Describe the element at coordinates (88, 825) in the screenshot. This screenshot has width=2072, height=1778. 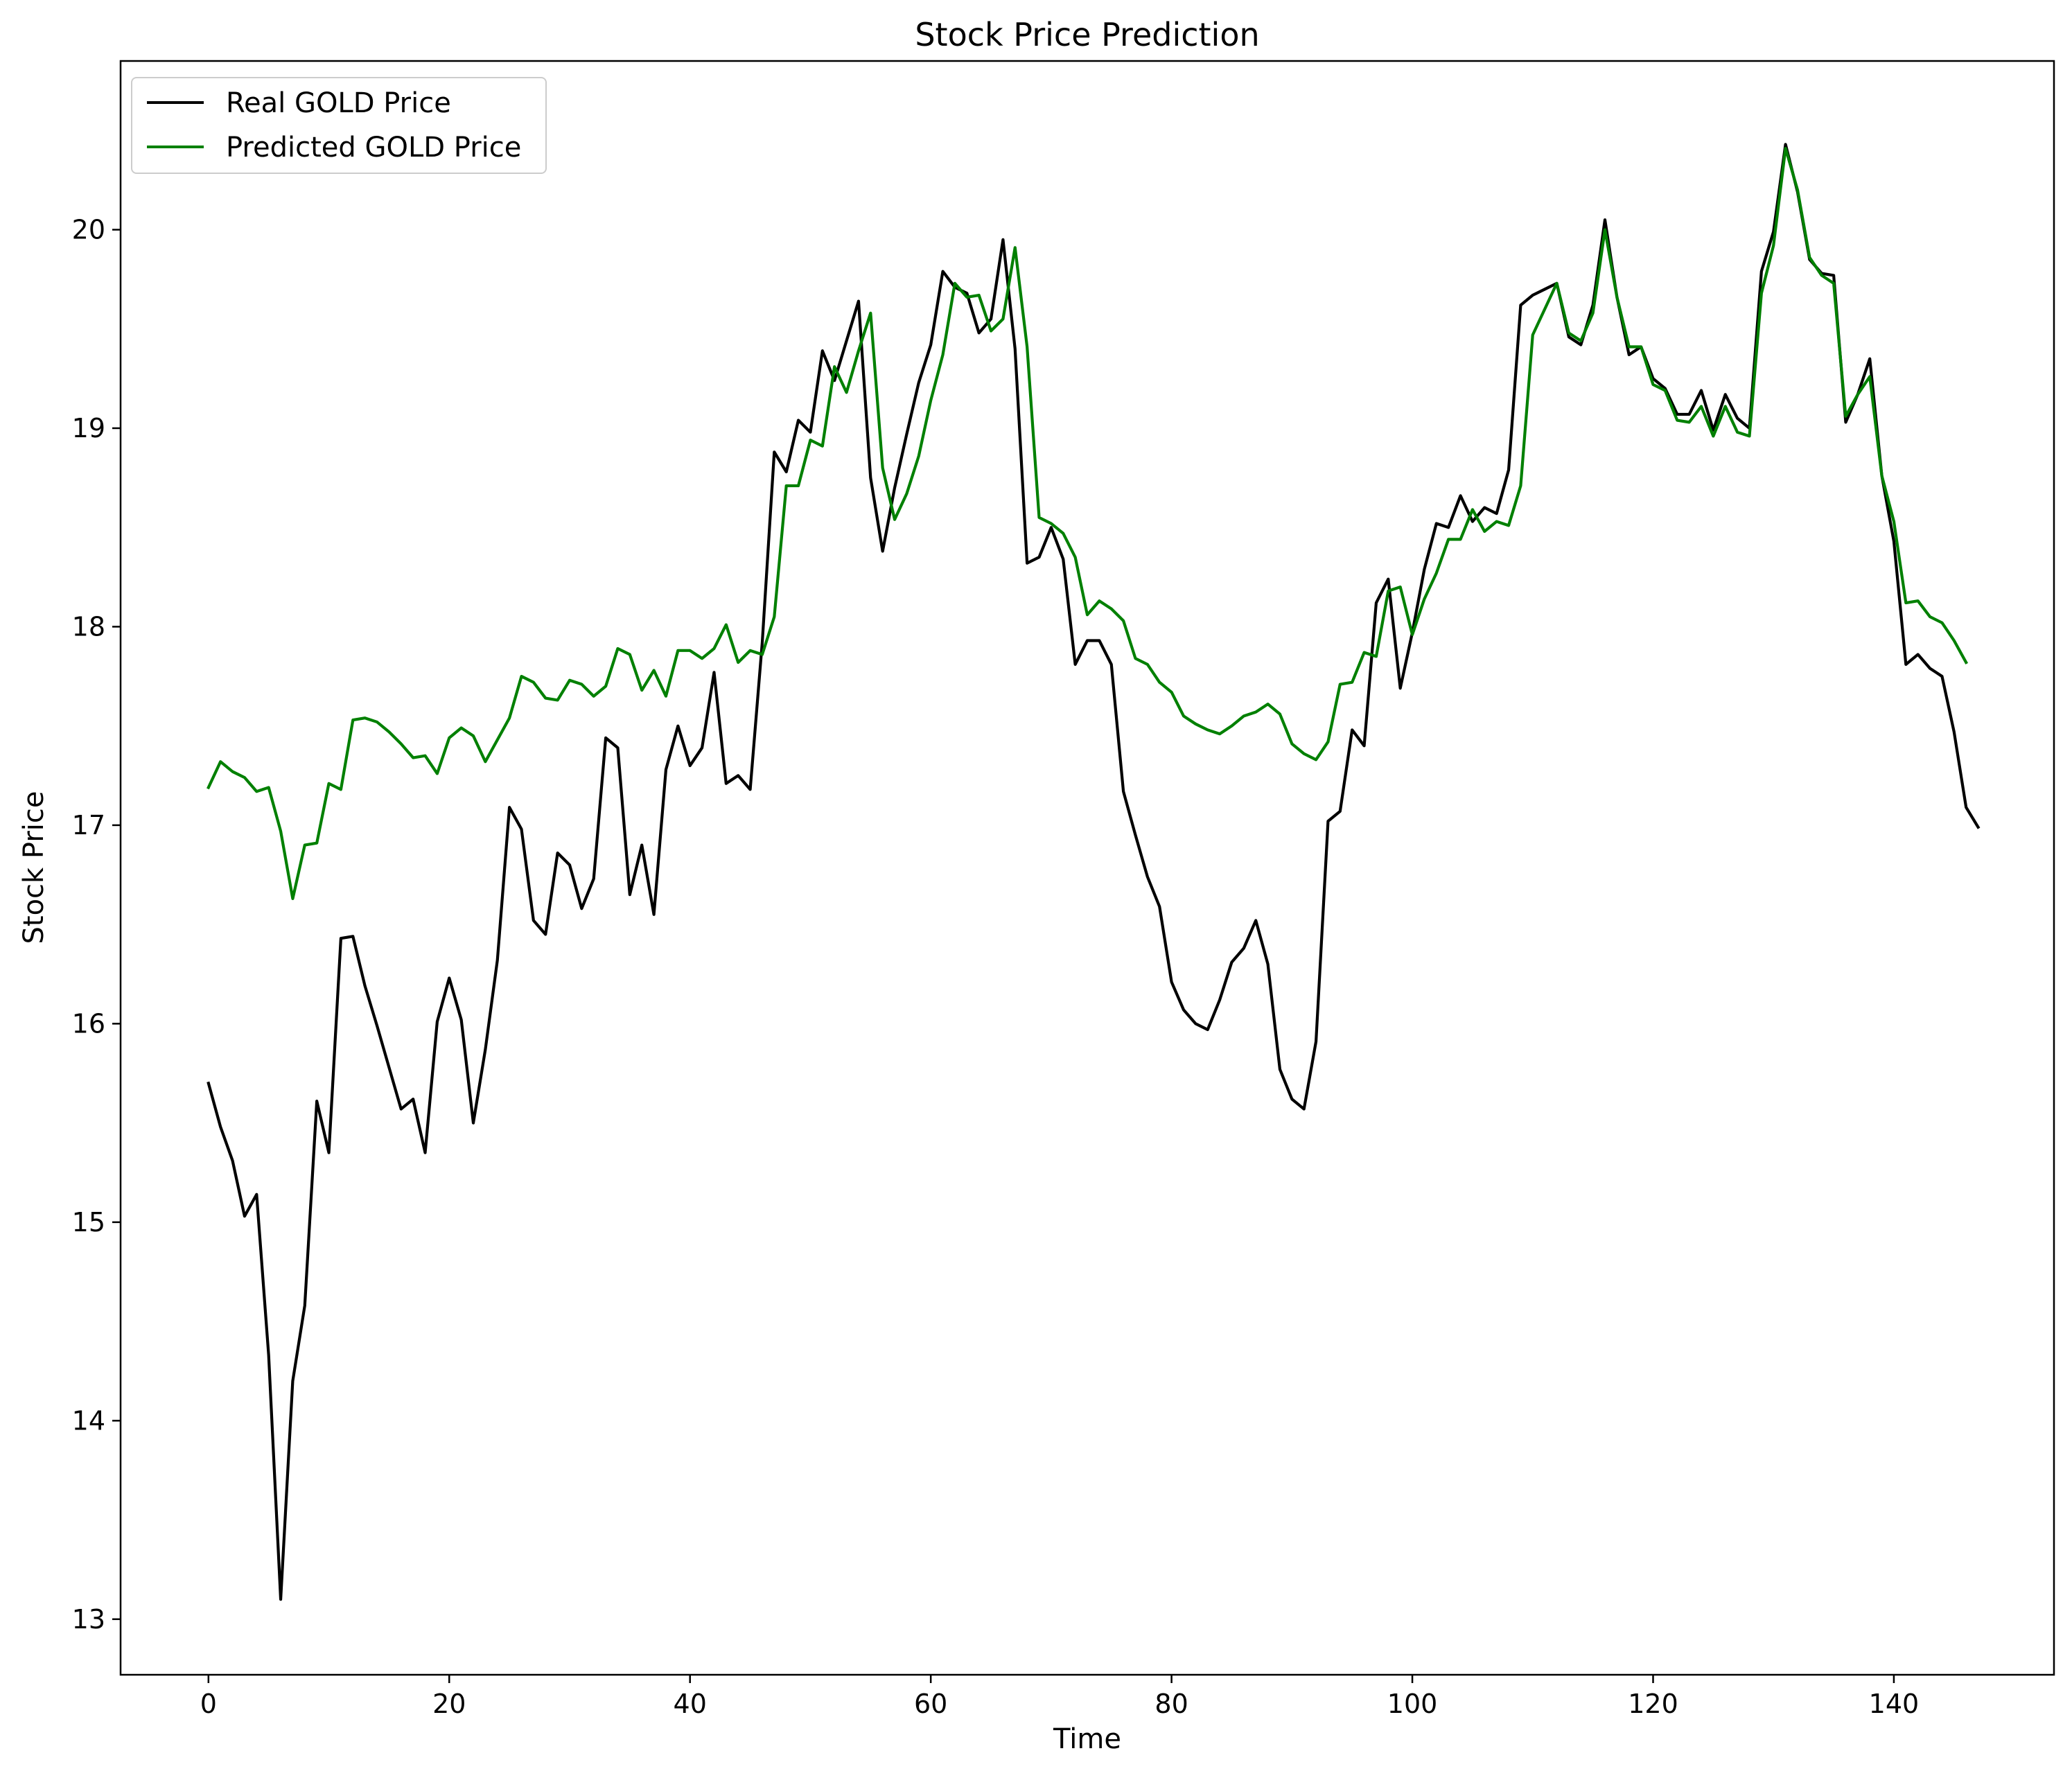
I see `y-tick-label: 17` at that location.